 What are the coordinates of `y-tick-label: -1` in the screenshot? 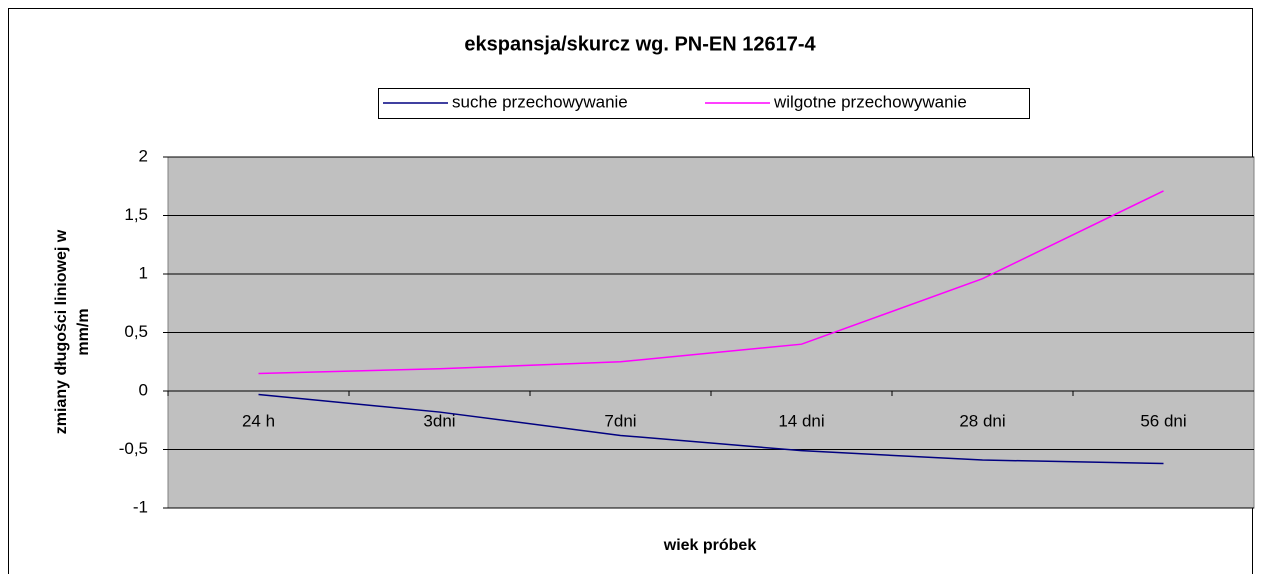 It's located at (140, 506).